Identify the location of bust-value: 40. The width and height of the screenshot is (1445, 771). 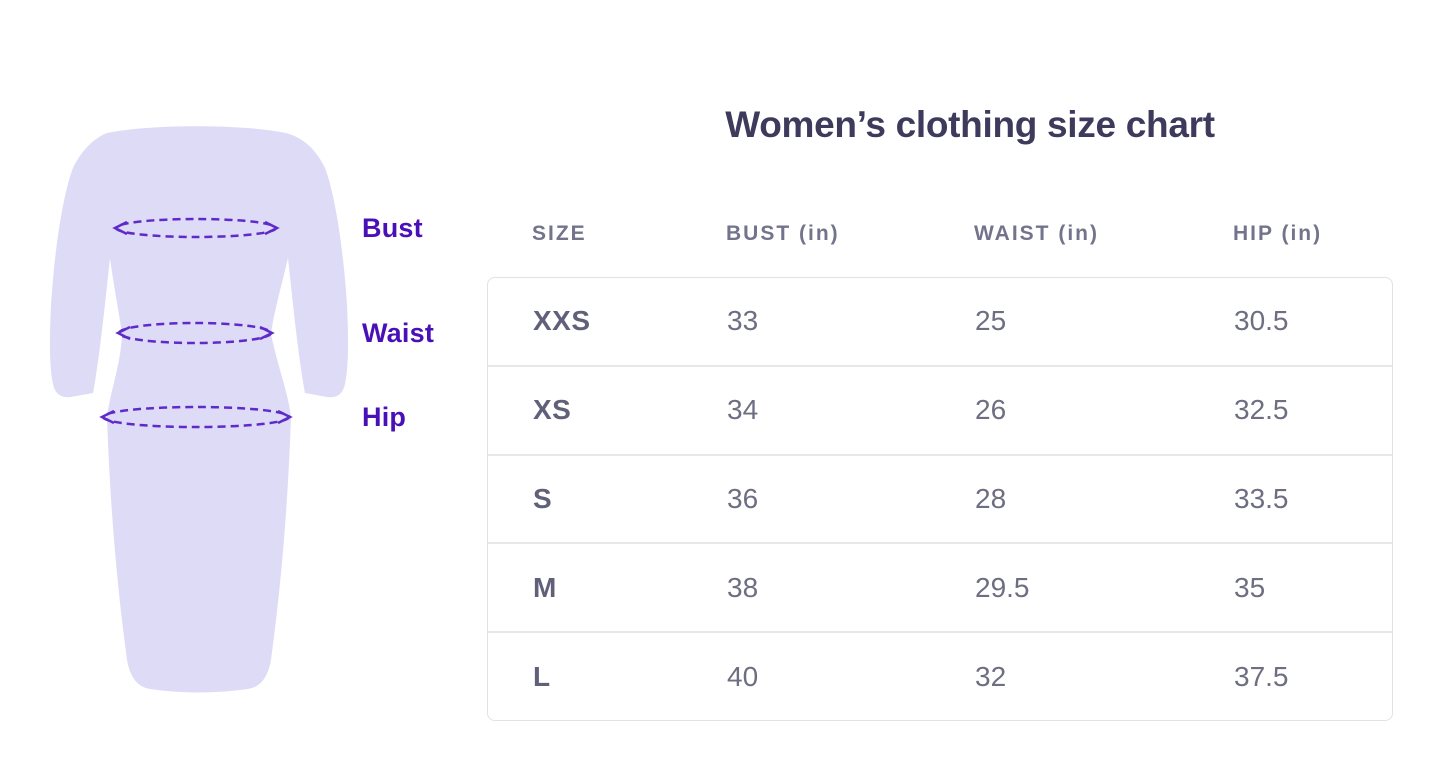
(743, 676).